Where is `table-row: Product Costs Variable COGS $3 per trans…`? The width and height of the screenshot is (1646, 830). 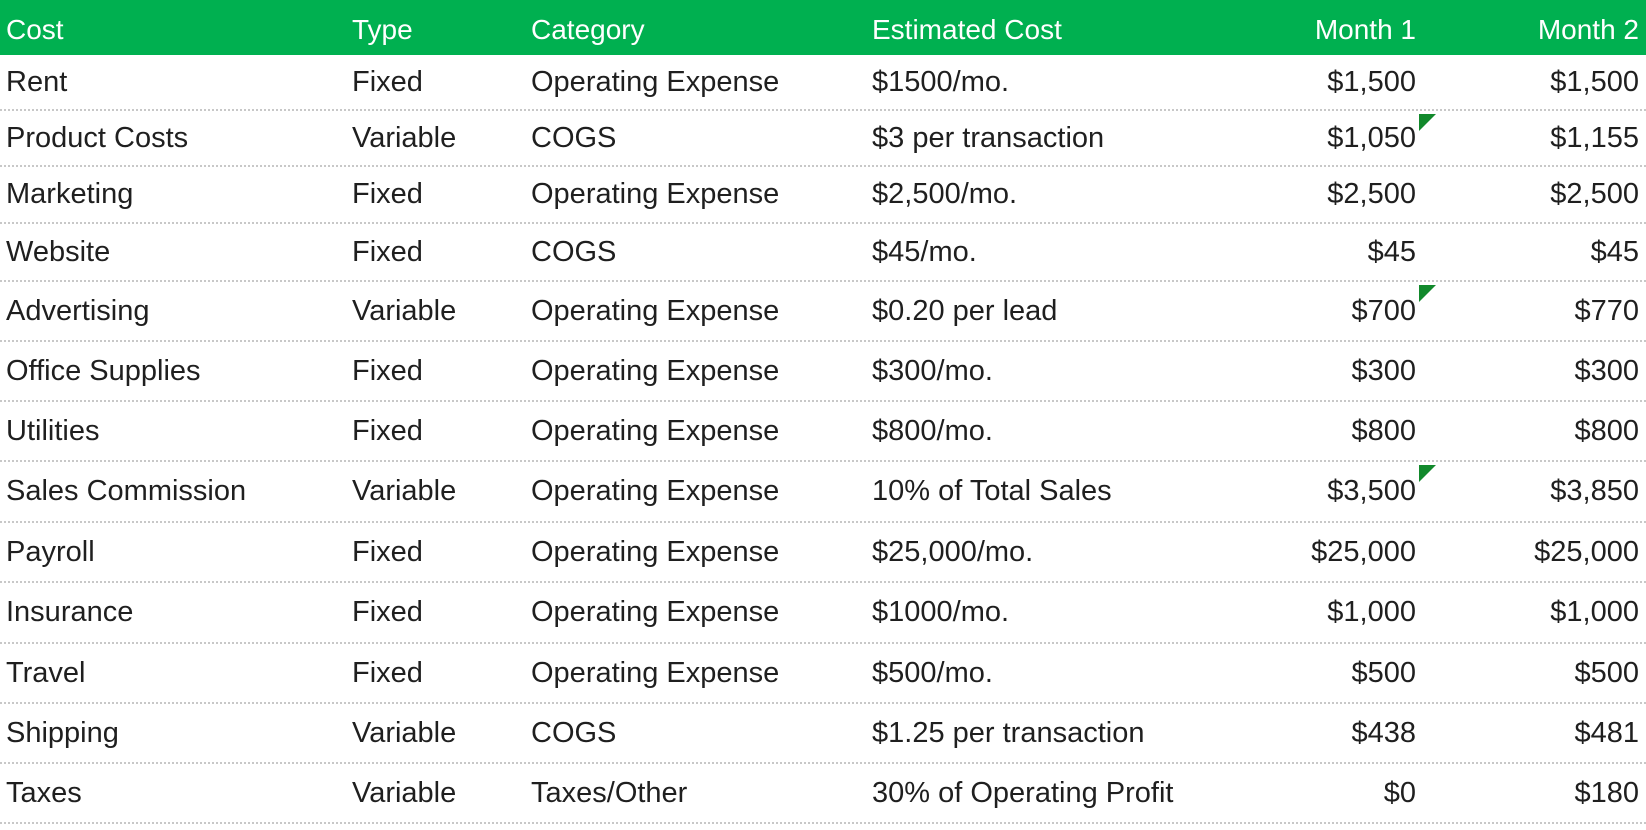
table-row: Product Costs Variable COGS $3 per trans… is located at coordinates (823, 139).